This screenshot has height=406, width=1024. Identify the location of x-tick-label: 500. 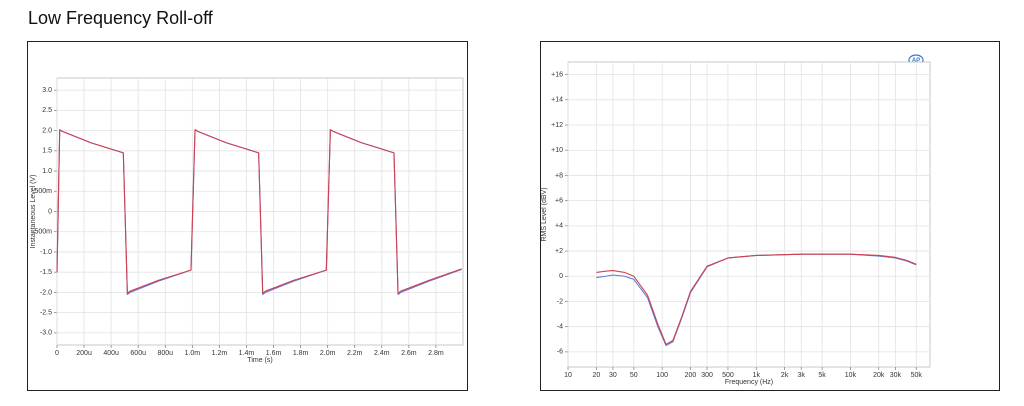
(728, 375).